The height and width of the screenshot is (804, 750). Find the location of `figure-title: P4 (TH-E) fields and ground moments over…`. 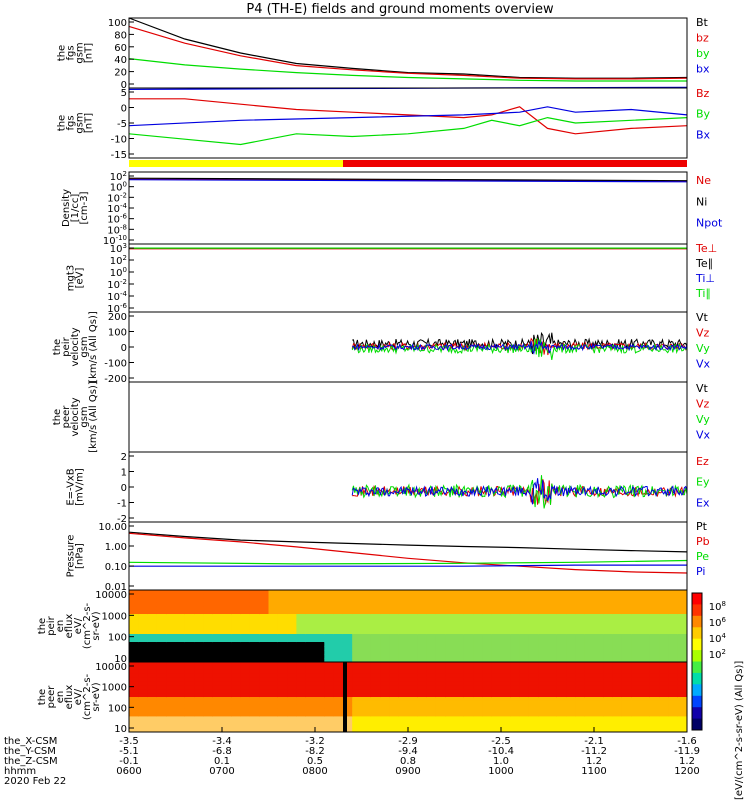

figure-title: P4 (TH-E) fields and ground moments over… is located at coordinates (400, 9).